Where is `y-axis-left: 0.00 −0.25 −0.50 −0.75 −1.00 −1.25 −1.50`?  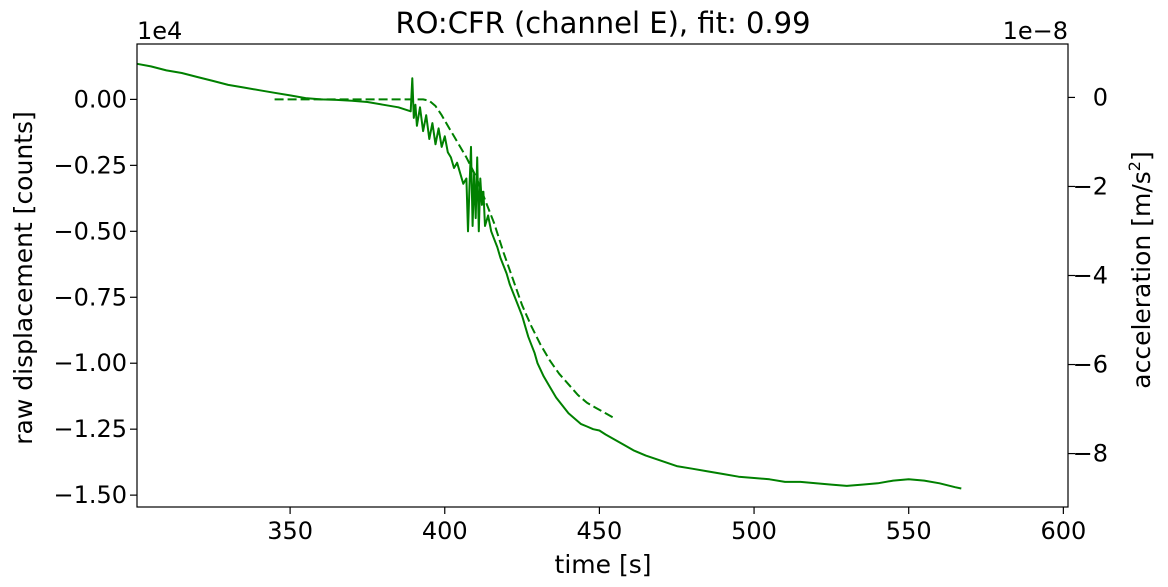
y-axis-left: 0.00 −0.25 −0.50 −0.75 −1.00 −1.25 −1.50 is located at coordinates (95, 297).